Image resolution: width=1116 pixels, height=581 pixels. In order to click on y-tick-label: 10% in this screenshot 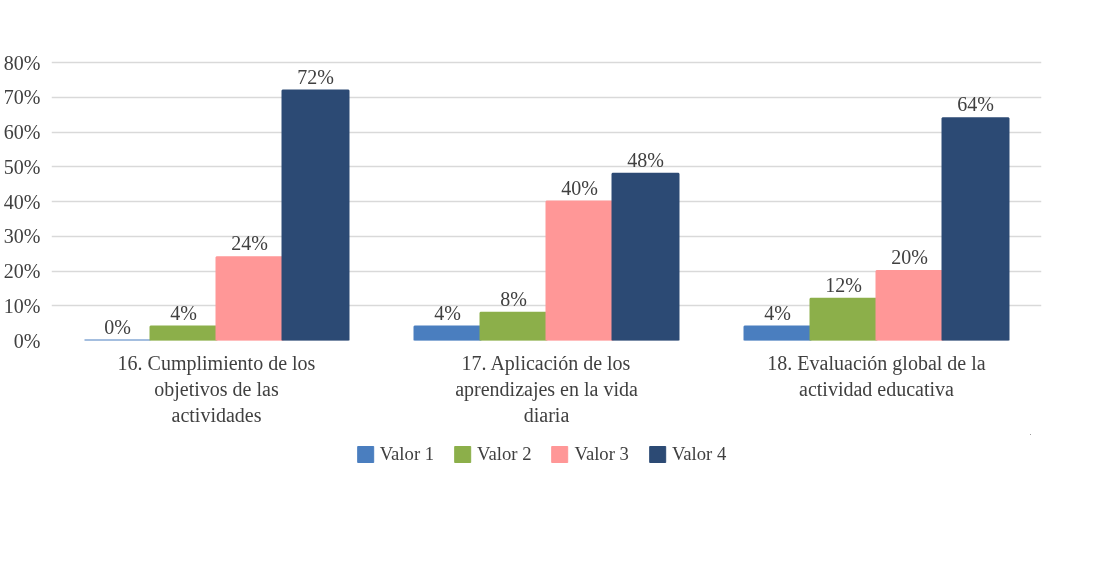, I will do `click(22, 305)`.